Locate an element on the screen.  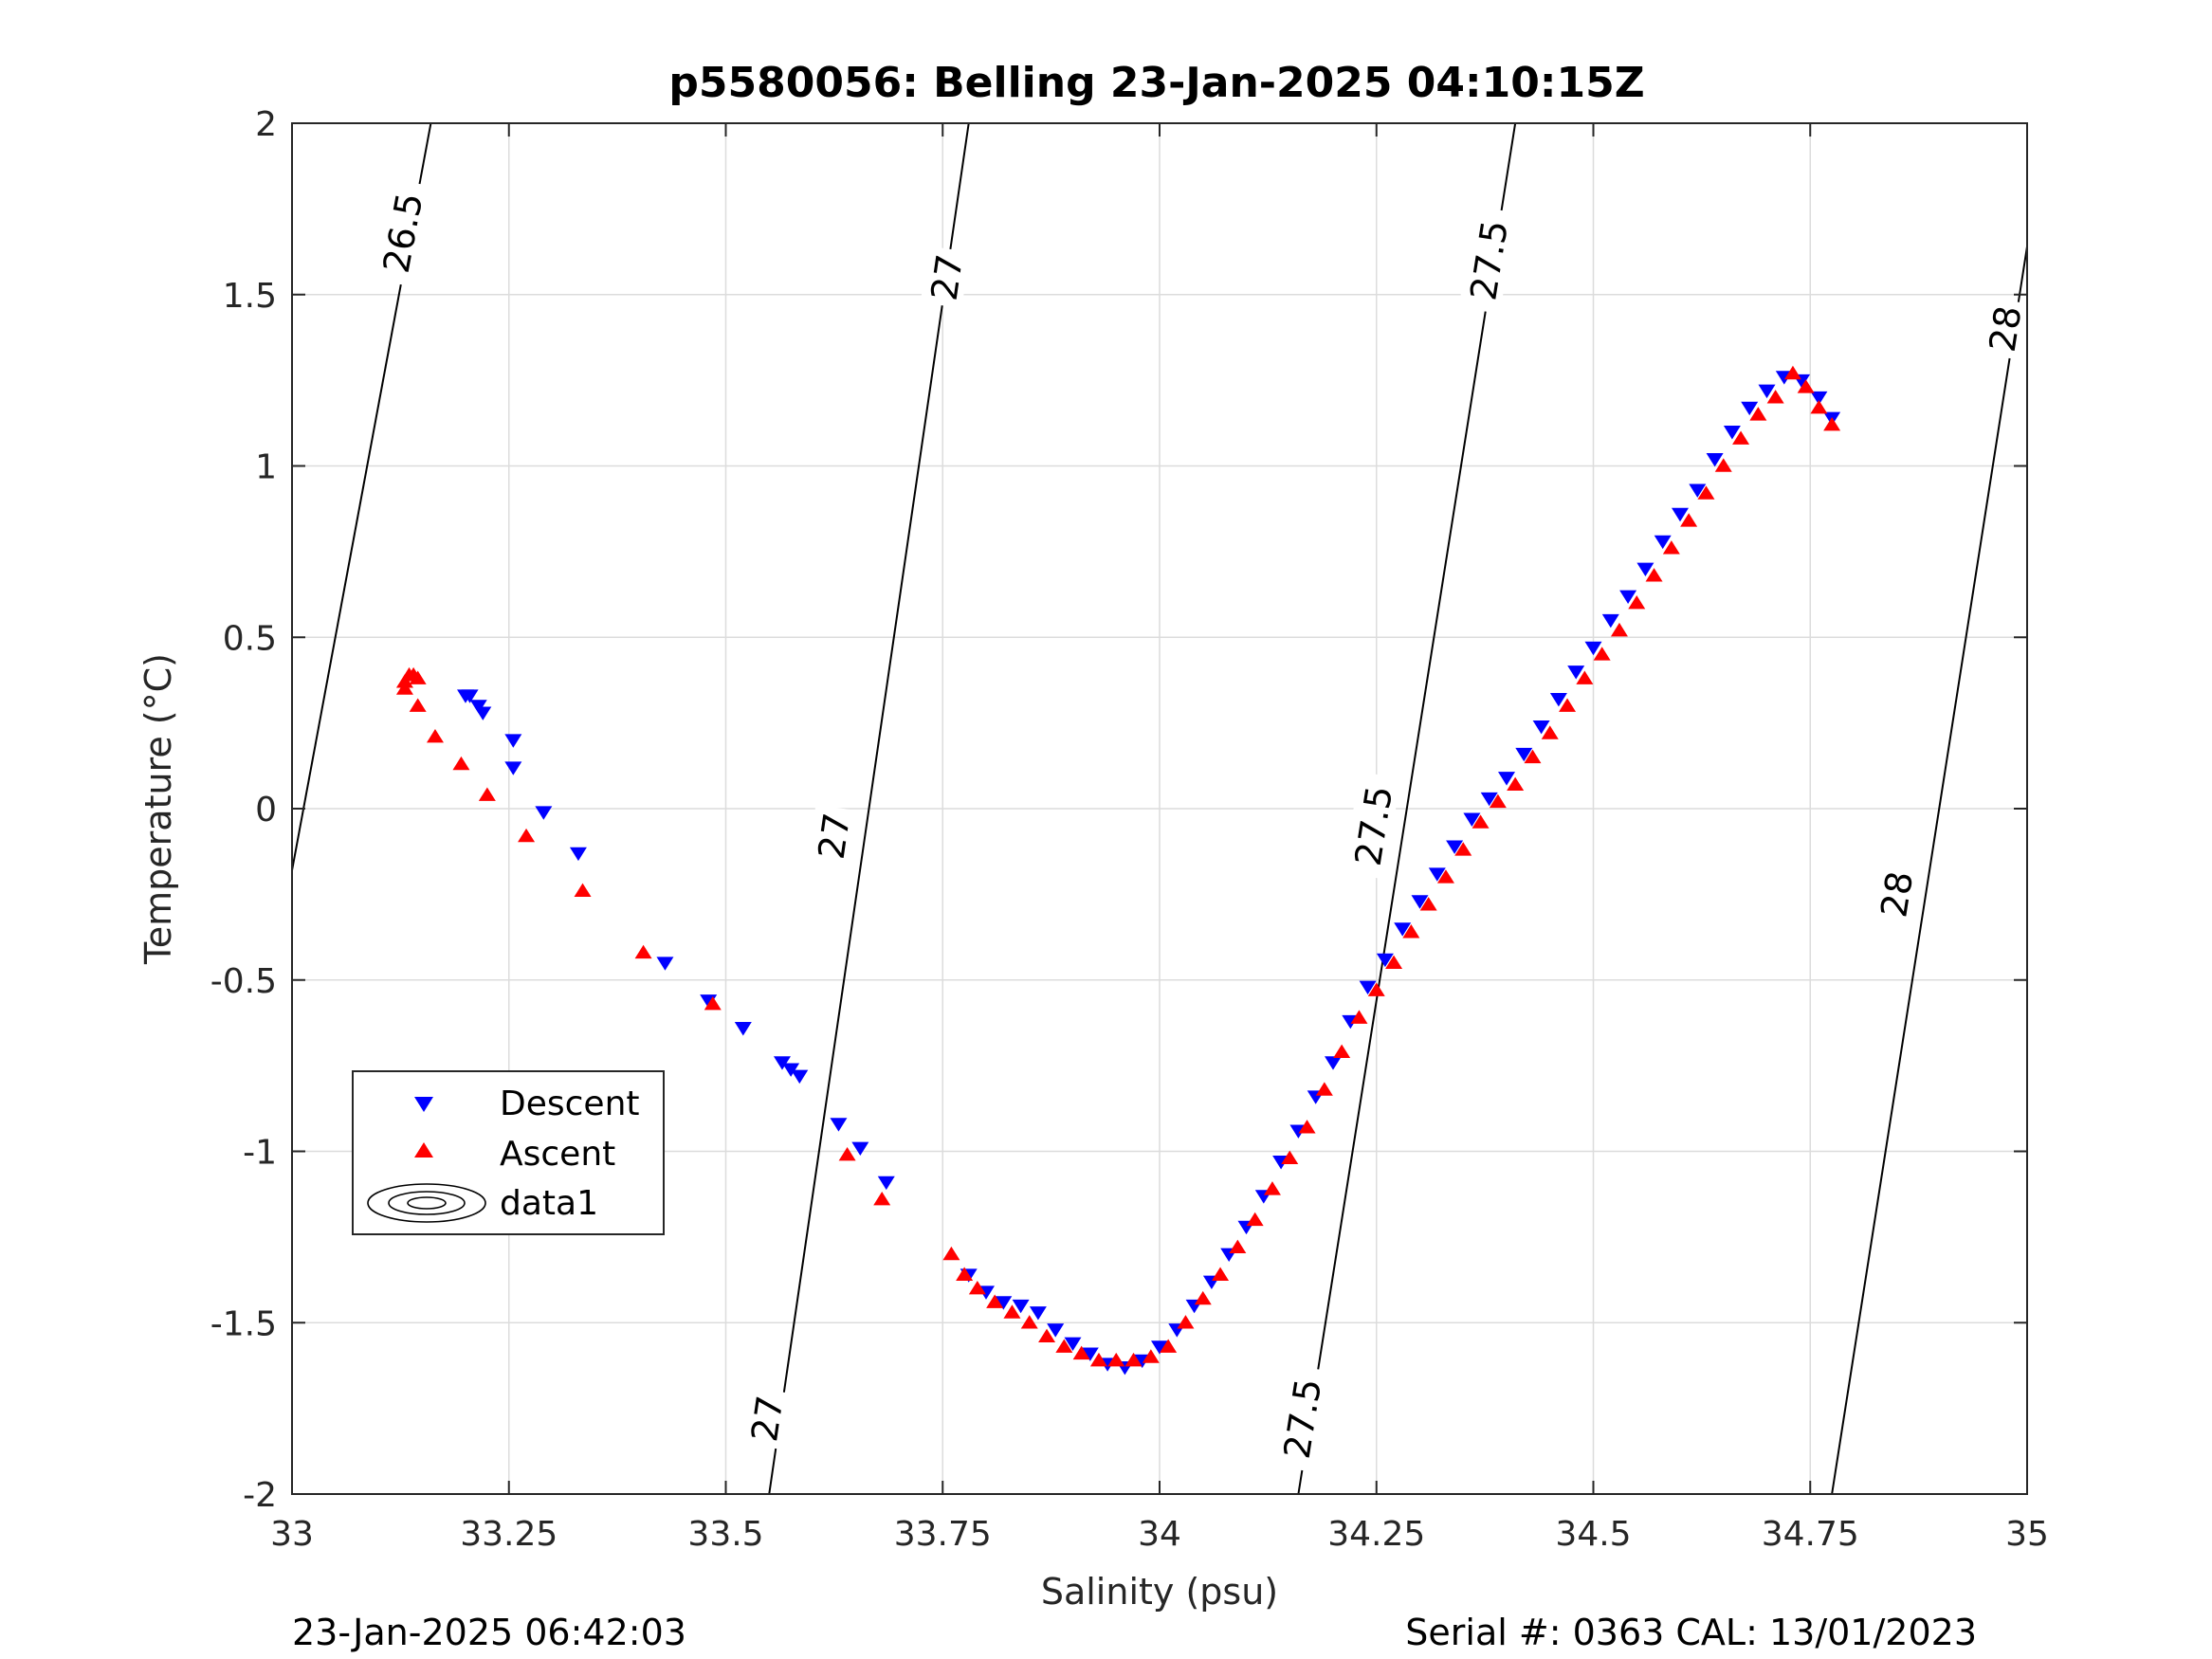
legend-box is located at coordinates (508, 1152).